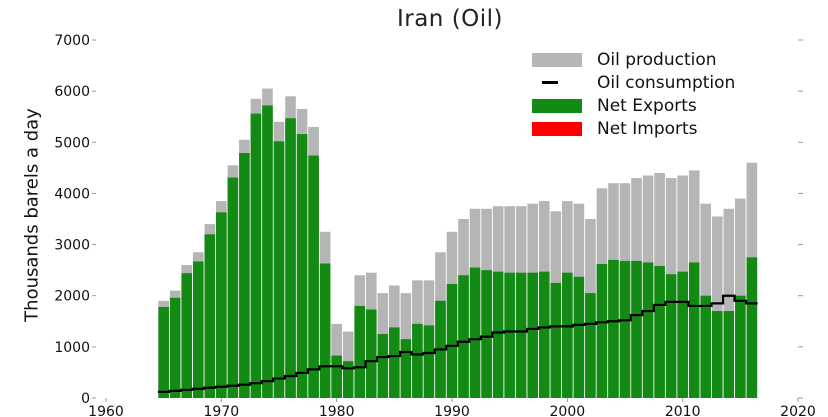 The width and height of the screenshot is (828, 417). I want to click on legend-item-production: Oil production, so click(633, 59).